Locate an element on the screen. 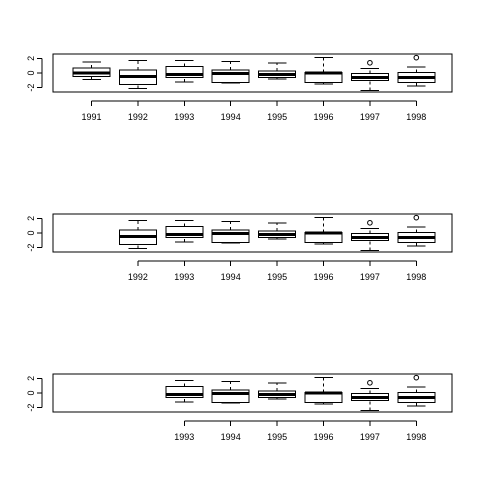 The image size is (480, 480). box-1991 is located at coordinates (91, 71).